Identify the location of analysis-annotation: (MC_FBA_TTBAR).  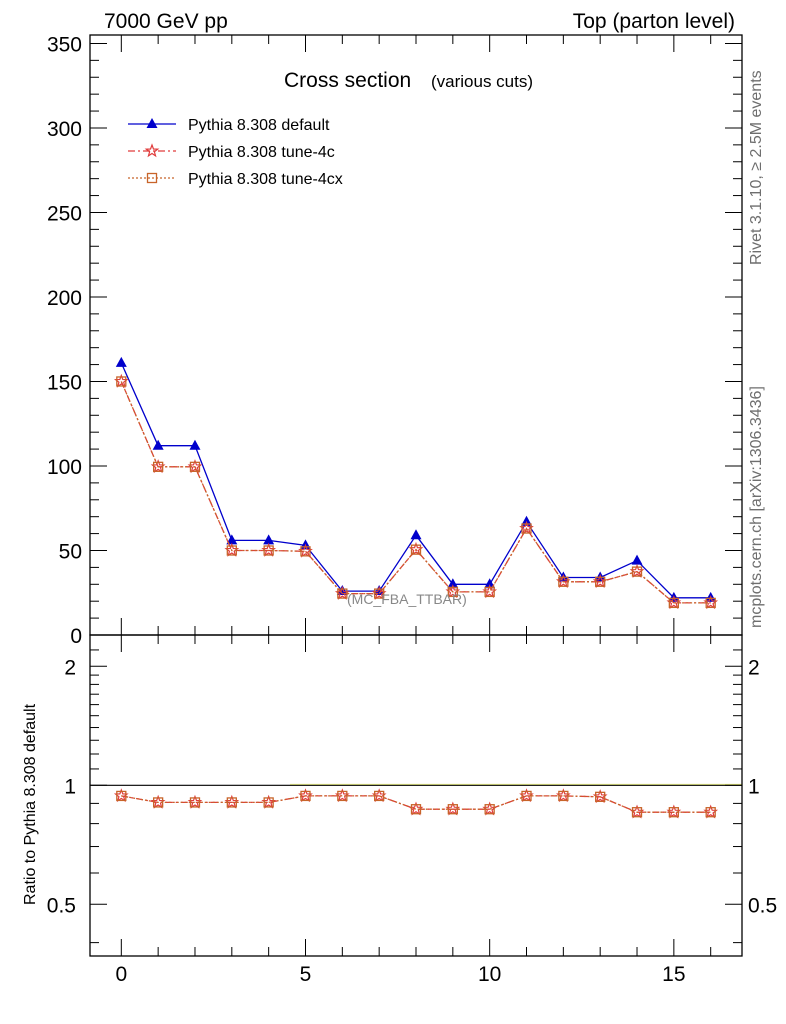
(407, 599).